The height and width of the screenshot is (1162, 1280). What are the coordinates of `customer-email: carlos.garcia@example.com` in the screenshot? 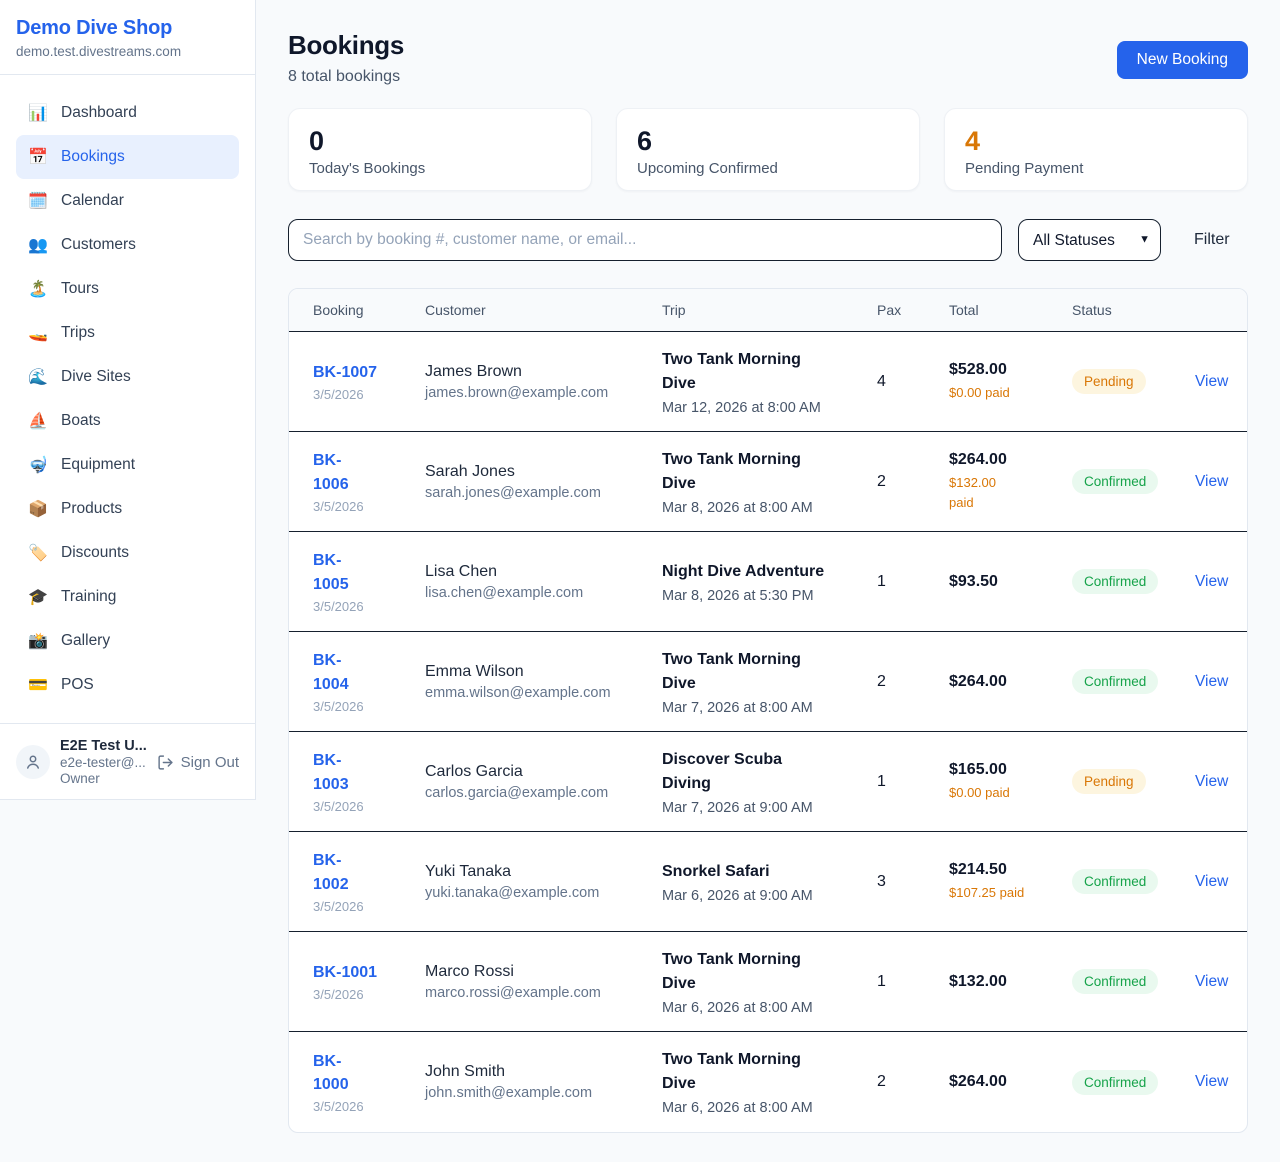 It's located at (517, 792).